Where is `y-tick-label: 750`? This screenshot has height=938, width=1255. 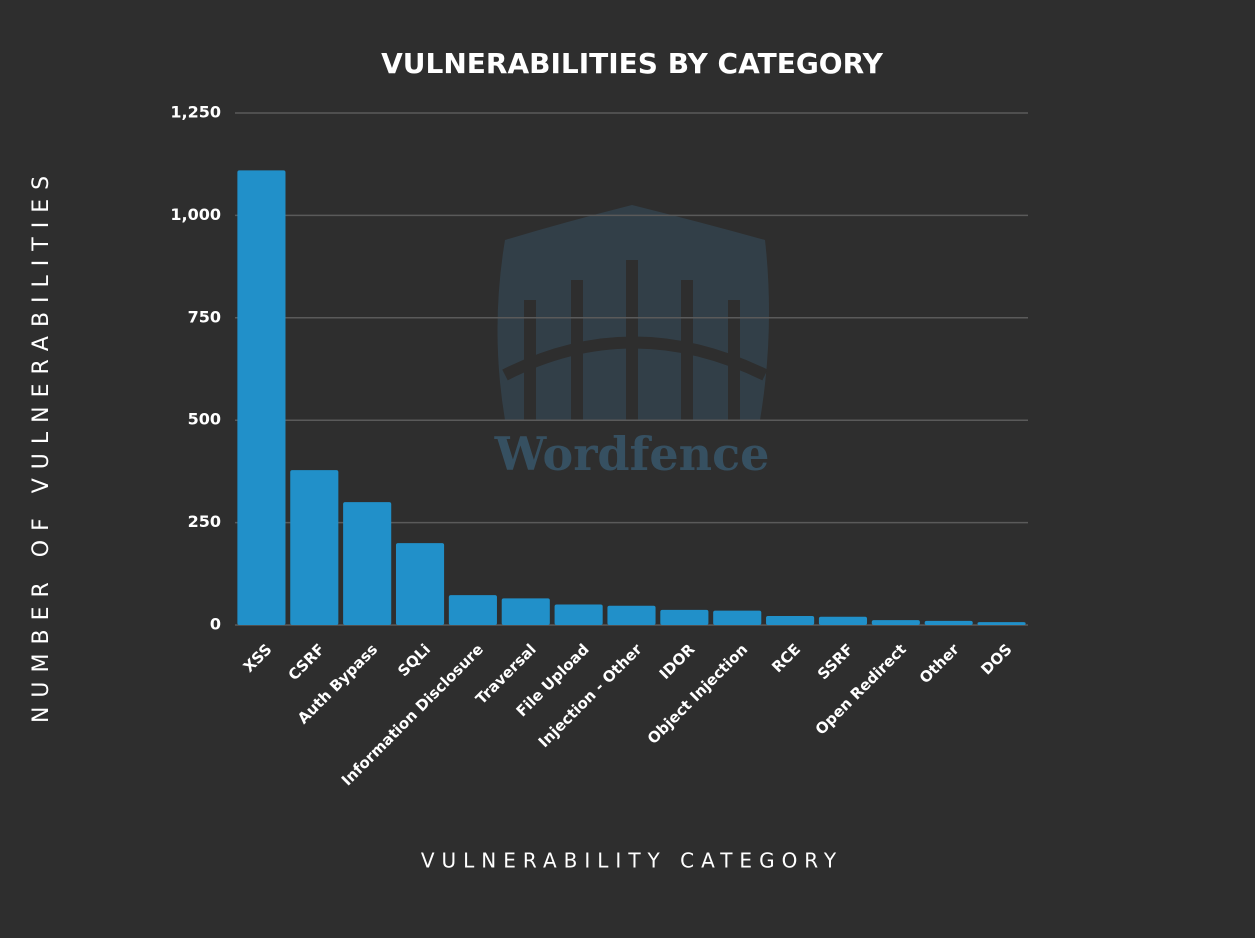
y-tick-label: 750 is located at coordinates (204, 316).